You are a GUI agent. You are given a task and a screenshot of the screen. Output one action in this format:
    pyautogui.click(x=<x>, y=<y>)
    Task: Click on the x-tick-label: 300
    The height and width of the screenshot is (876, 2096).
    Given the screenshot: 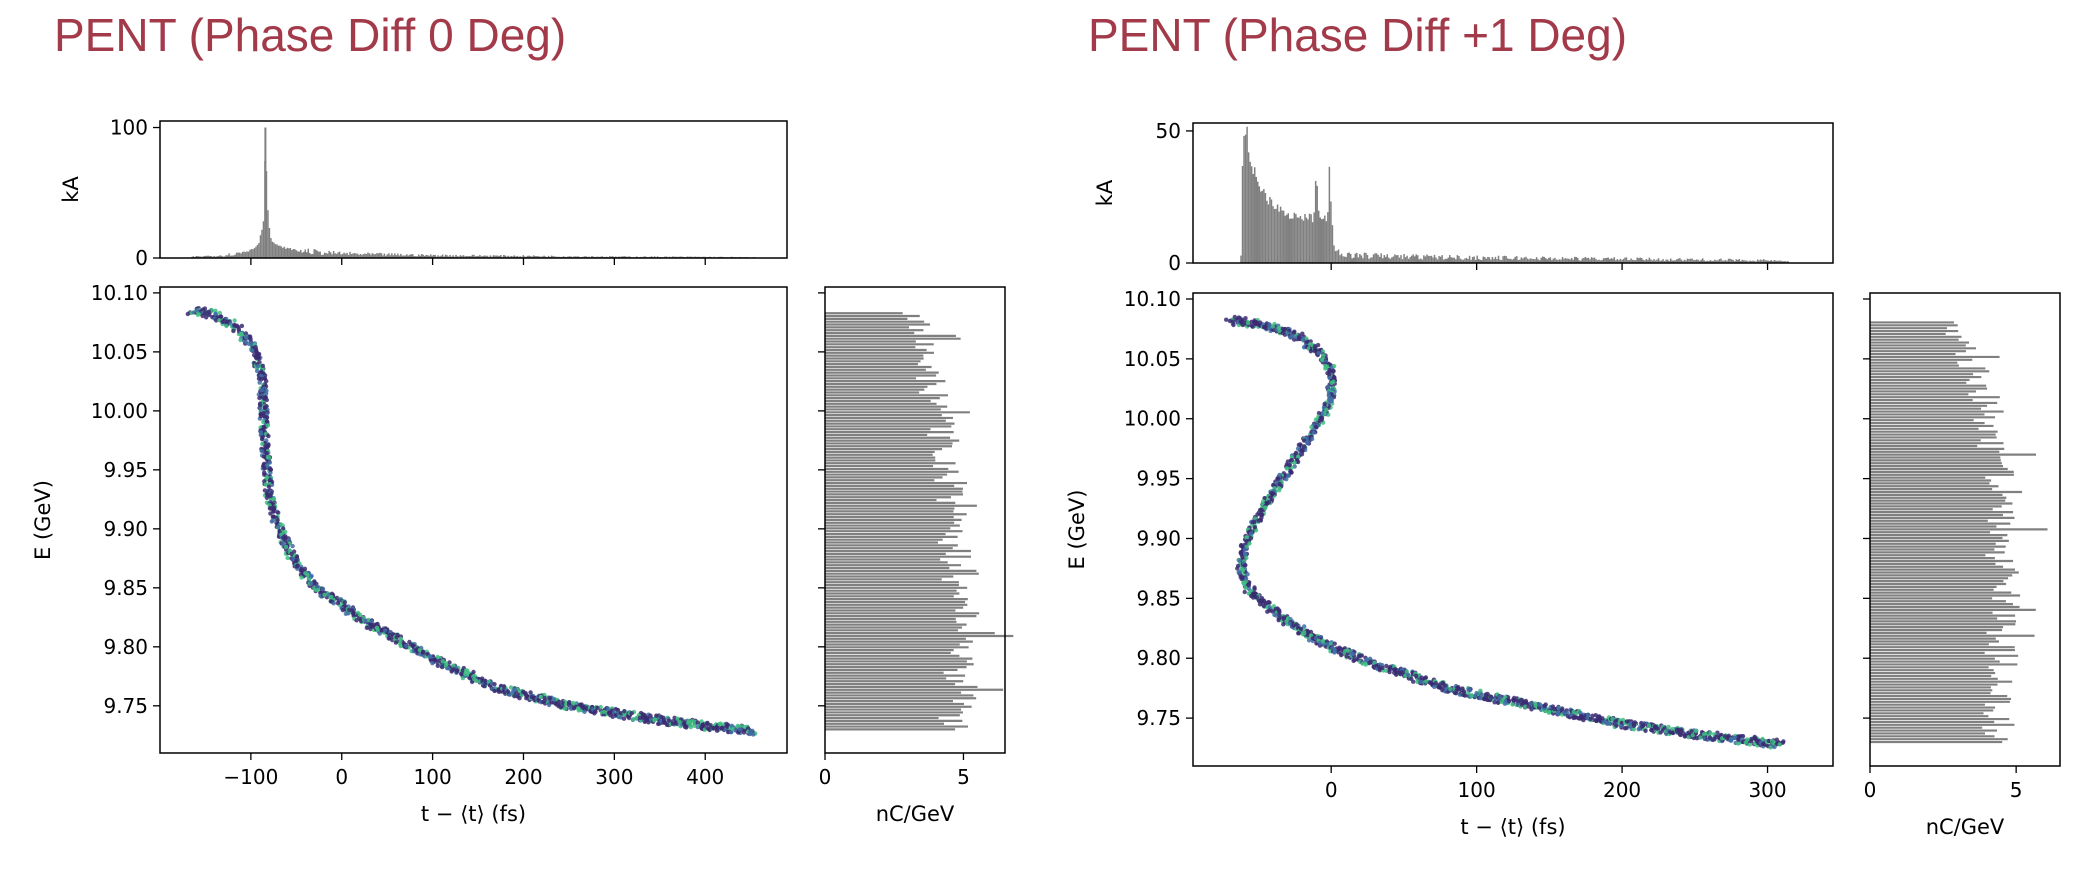 What is the action you would take?
    pyautogui.click(x=614, y=777)
    